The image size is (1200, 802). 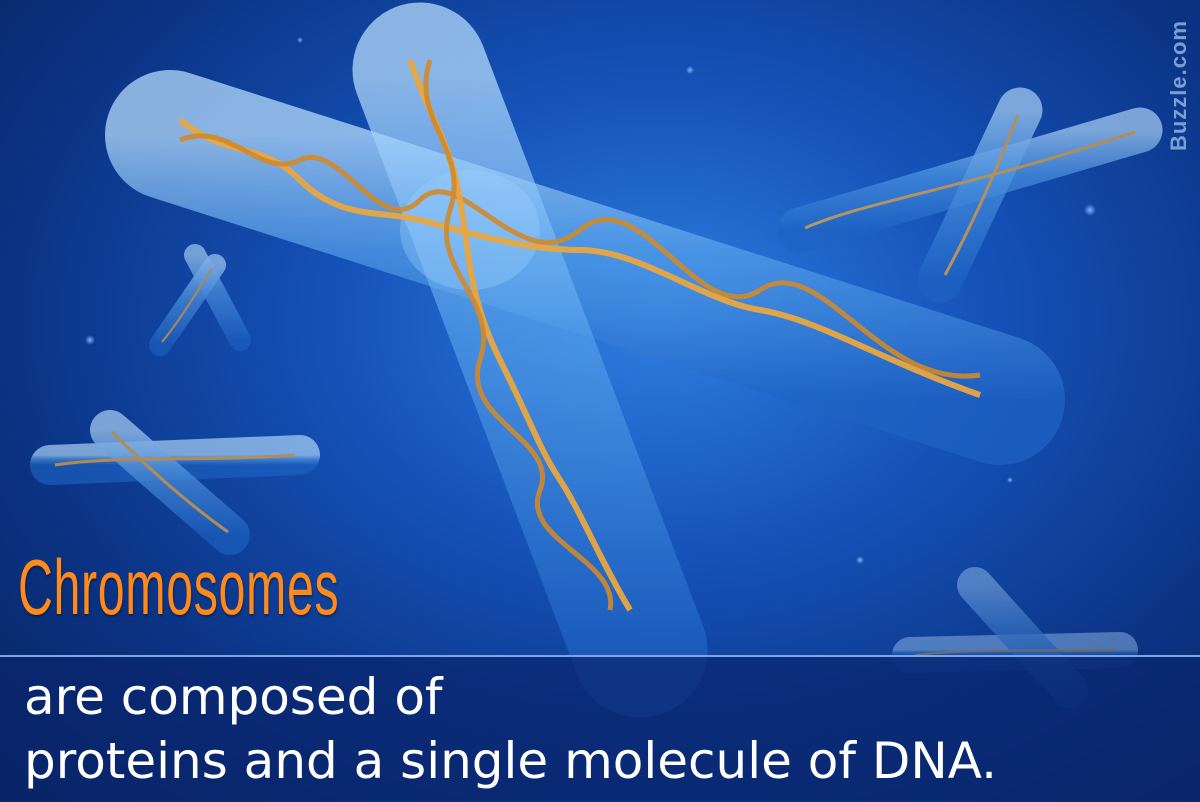 I want to click on watermark-logo: Buzzle.com, so click(x=1178, y=86).